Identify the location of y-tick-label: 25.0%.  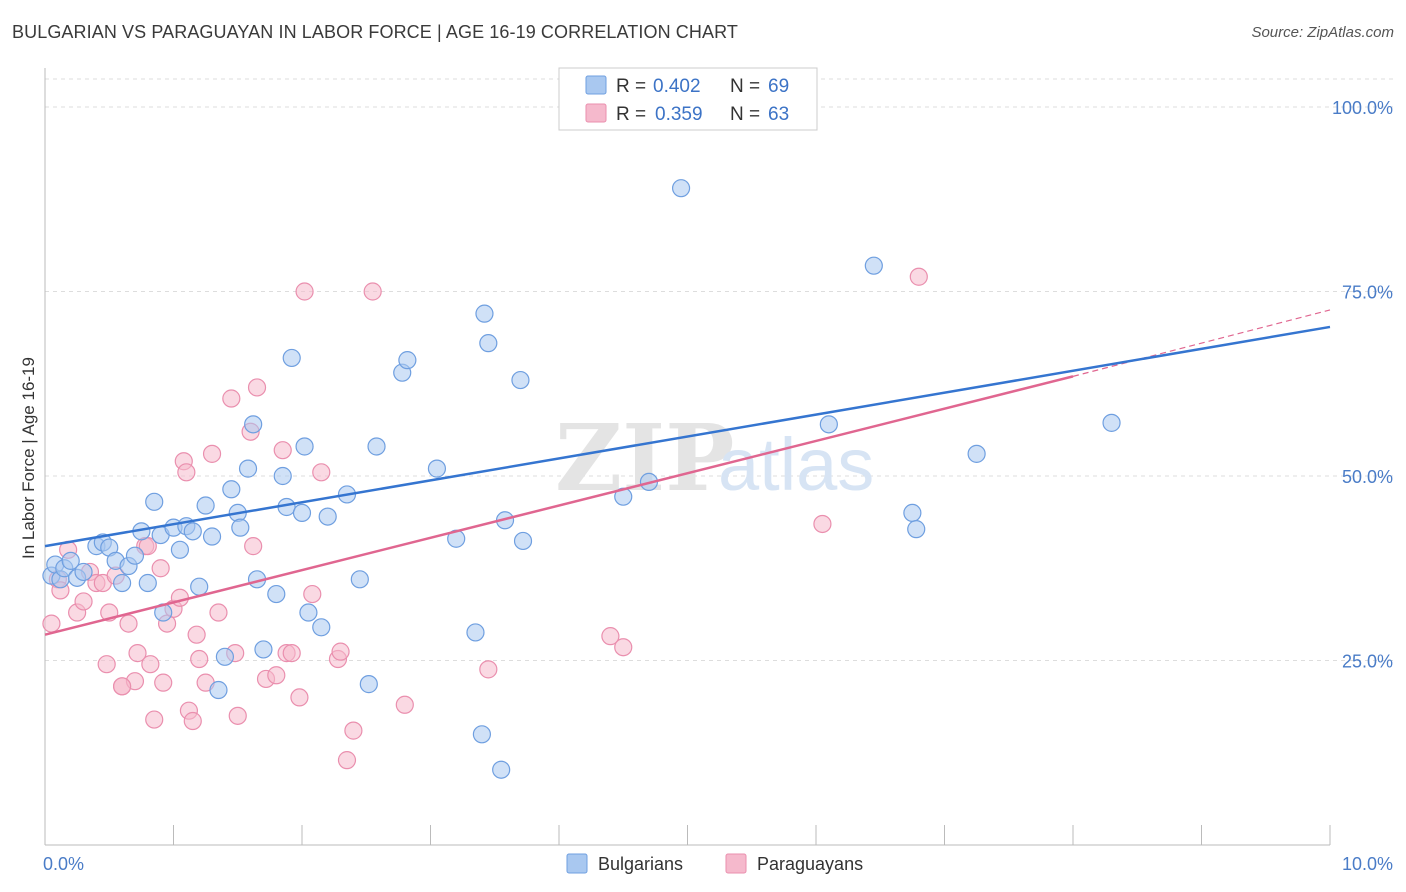
(1367, 662).